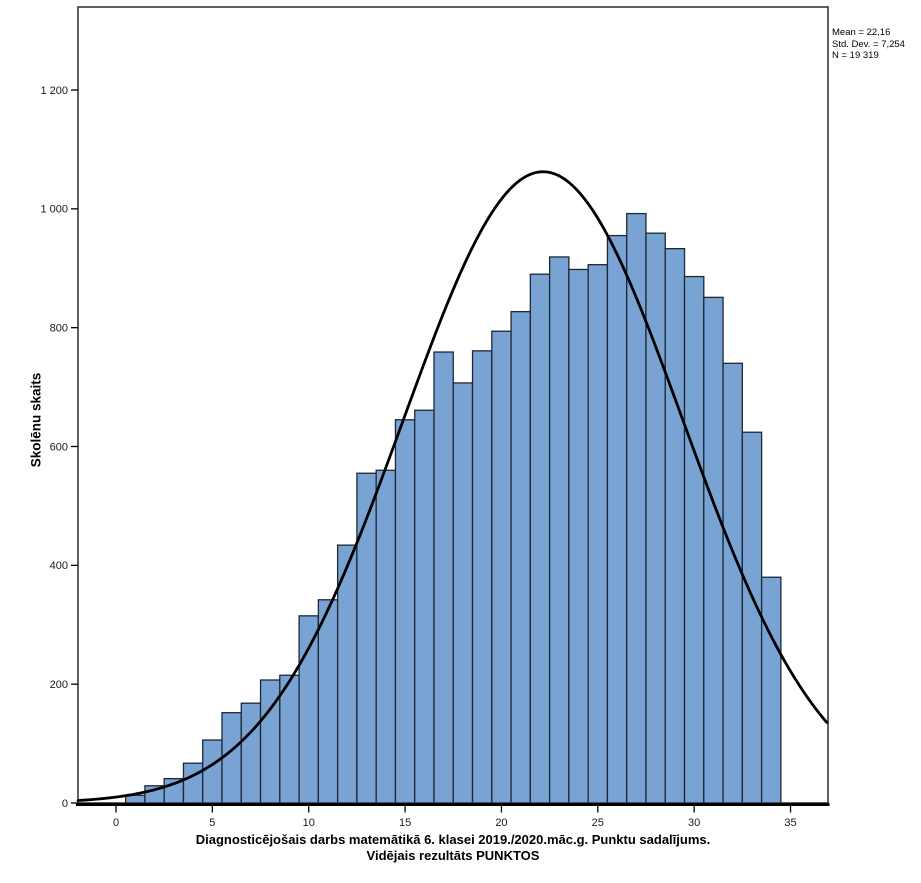 This screenshot has width=921, height=883. What do you see at coordinates (36, 420) in the screenshot?
I see `y-axis-title: Skolēnu skaits` at bounding box center [36, 420].